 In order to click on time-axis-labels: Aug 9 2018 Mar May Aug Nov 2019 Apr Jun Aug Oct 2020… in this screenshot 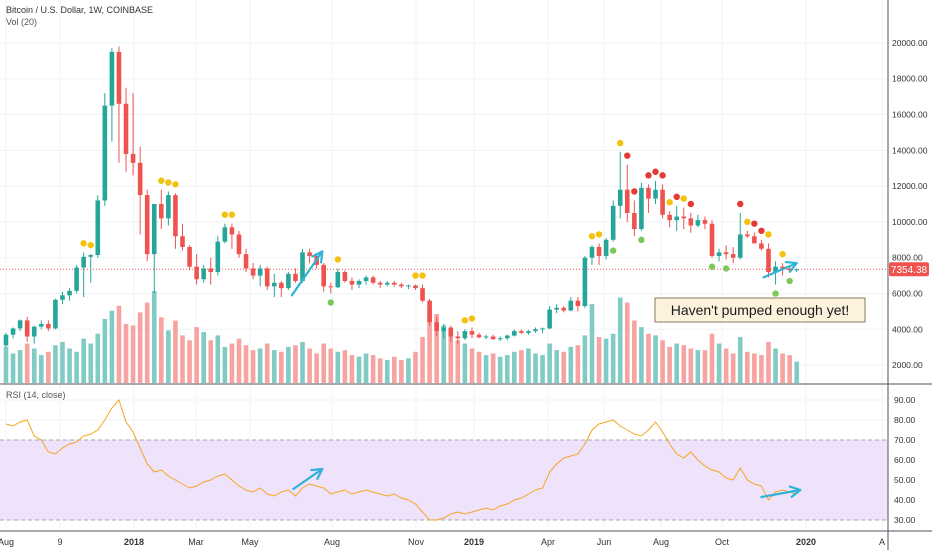, I will do `click(442, 542)`.